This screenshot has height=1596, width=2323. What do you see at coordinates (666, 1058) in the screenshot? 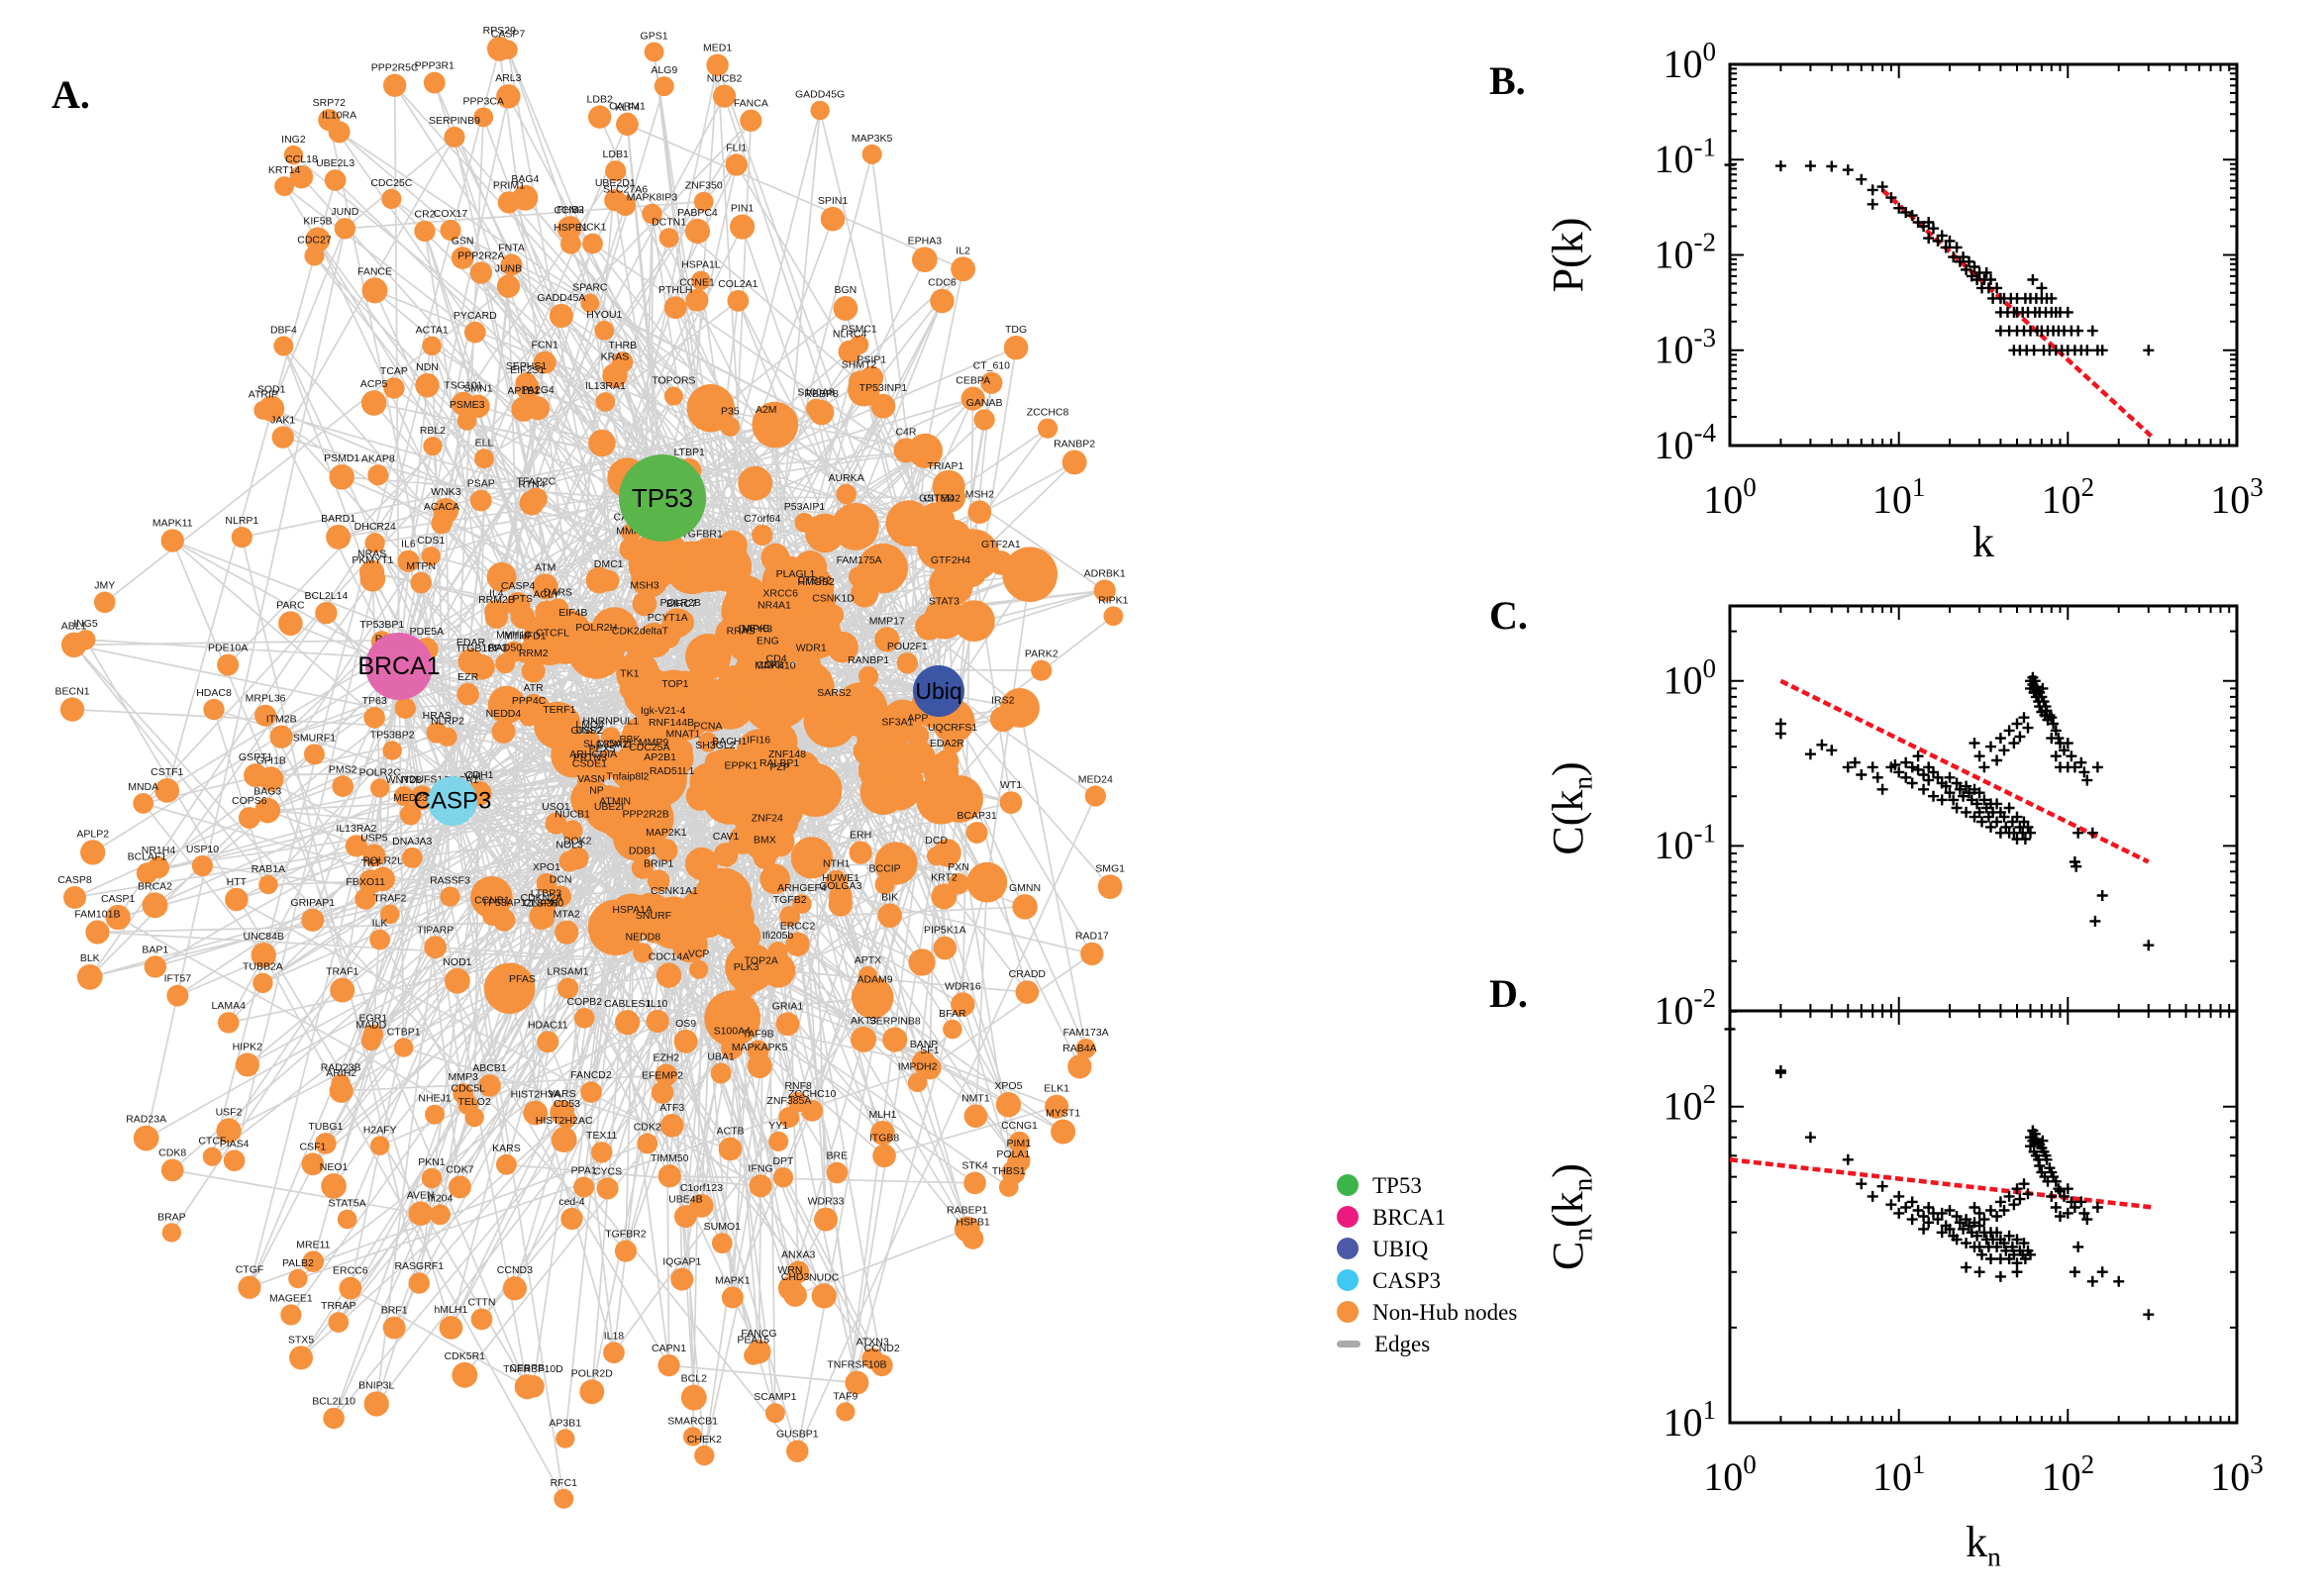
I see `node-label: EZH2` at bounding box center [666, 1058].